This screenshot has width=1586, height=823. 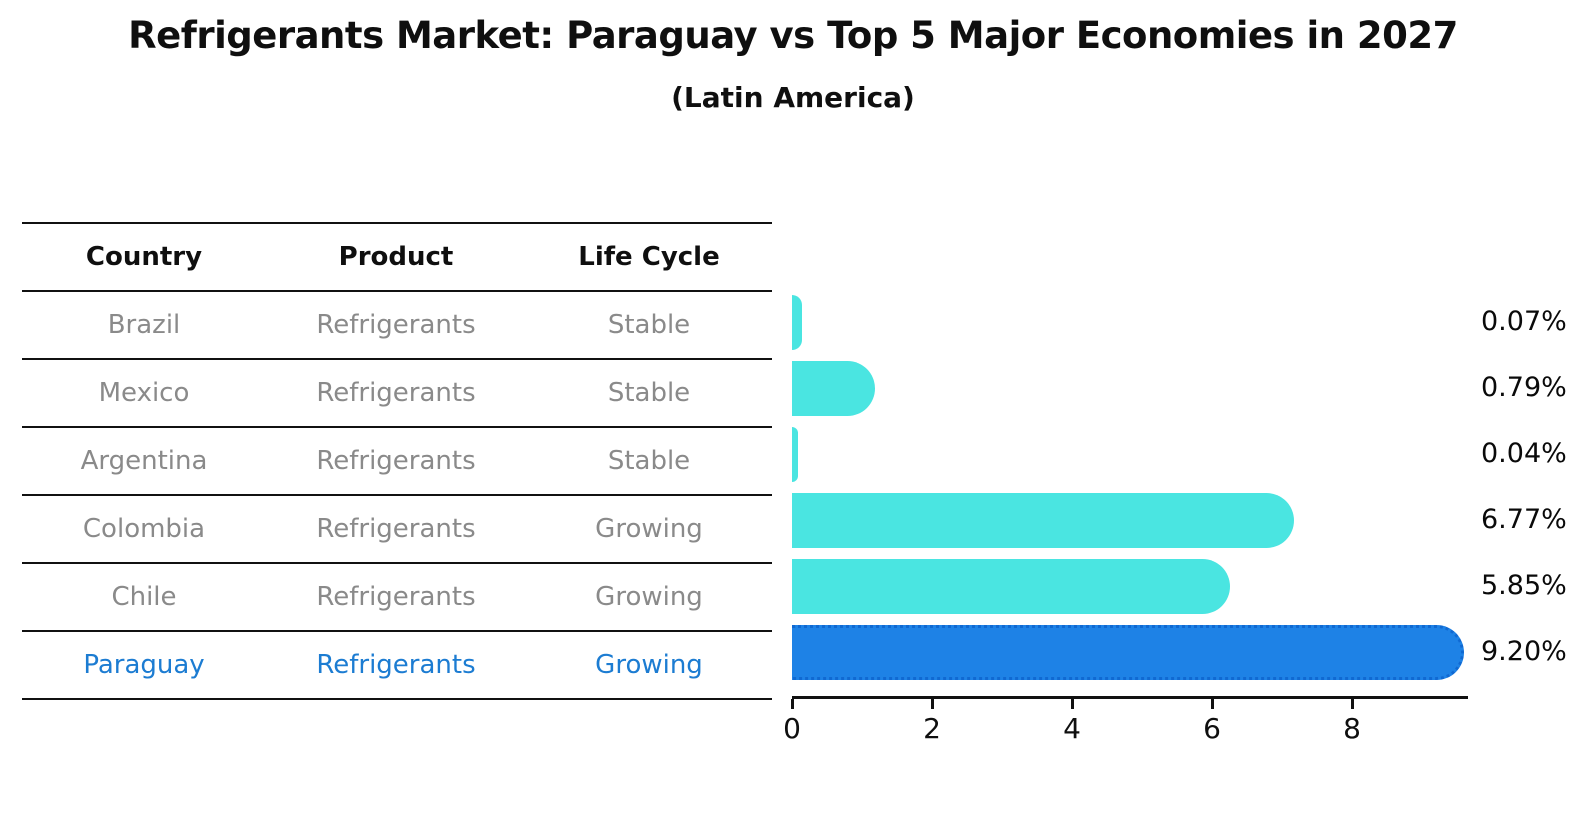 I want to click on x-tick-label-4: 4, so click(x=1072, y=728).